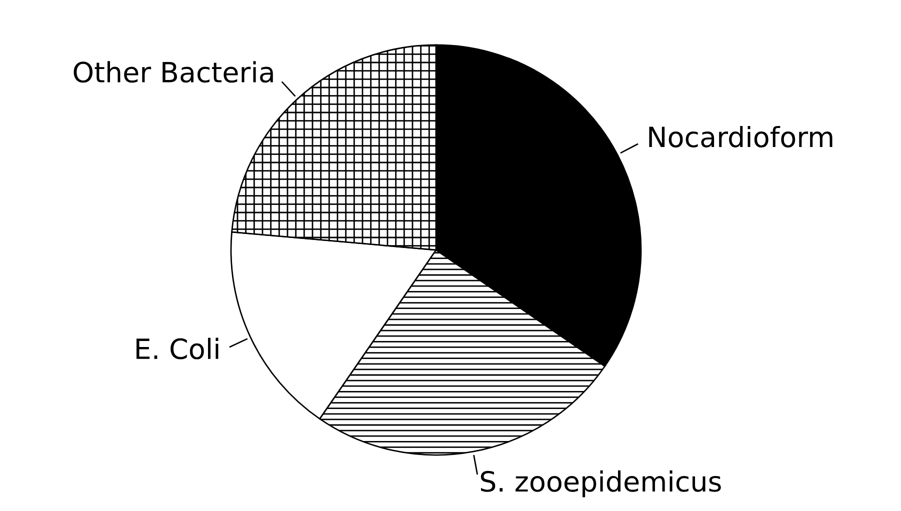 The height and width of the screenshot is (511, 901). Describe the element at coordinates (600, 484) in the screenshot. I see `slice-label: S. zooepidemicus` at that location.